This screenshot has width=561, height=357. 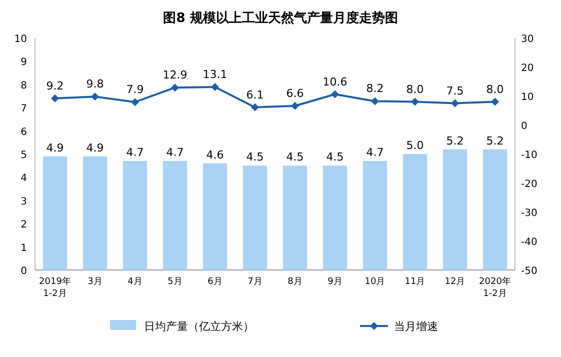 What do you see at coordinates (175, 282) in the screenshot?
I see `x-tick-label: 5月` at bounding box center [175, 282].